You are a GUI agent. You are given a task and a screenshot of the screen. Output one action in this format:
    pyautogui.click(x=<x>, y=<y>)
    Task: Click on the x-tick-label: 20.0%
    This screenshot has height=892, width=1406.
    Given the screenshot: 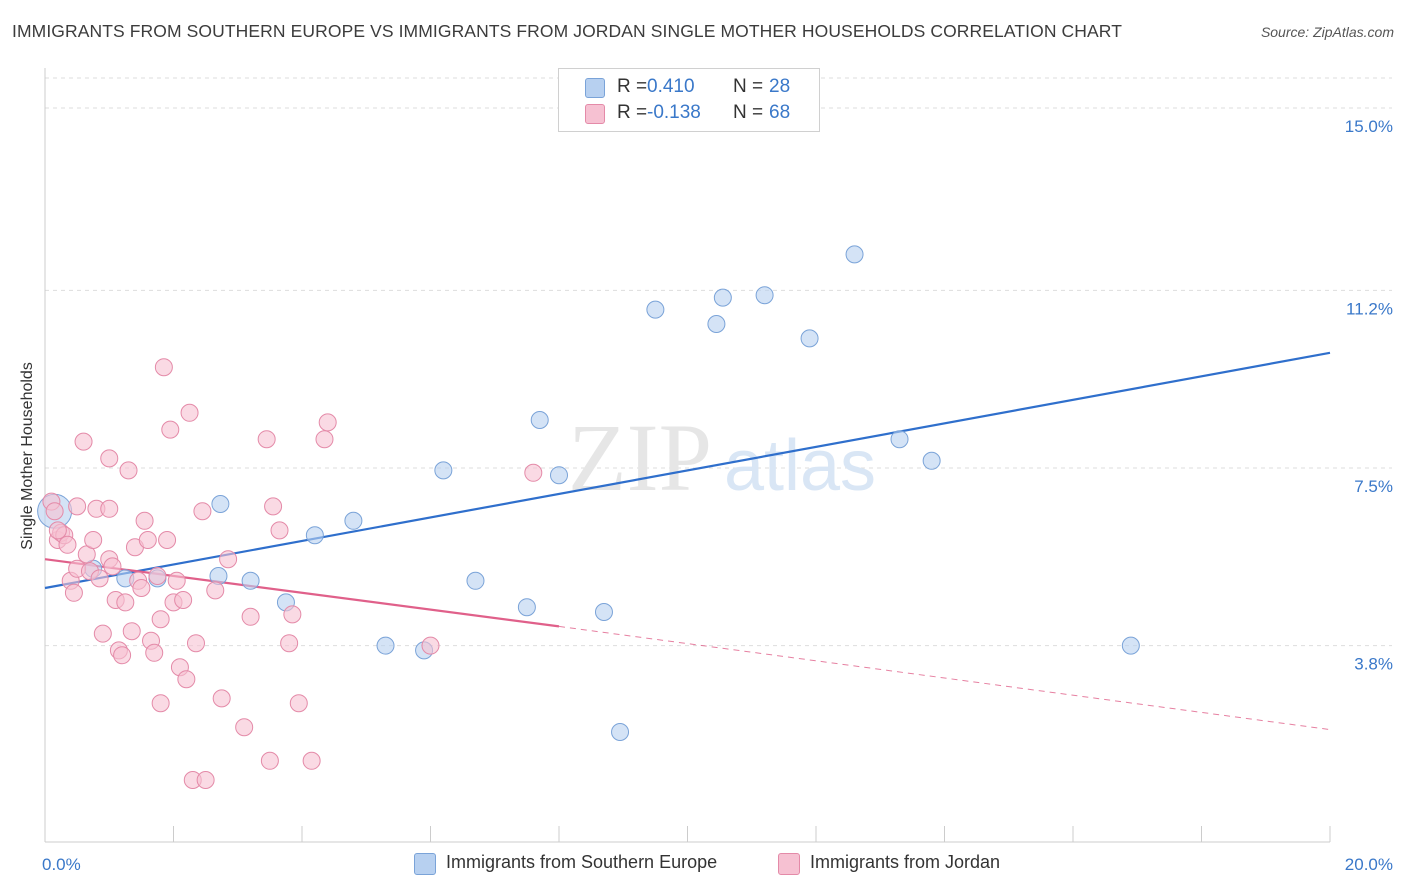 What is the action you would take?
    pyautogui.click(x=1369, y=864)
    